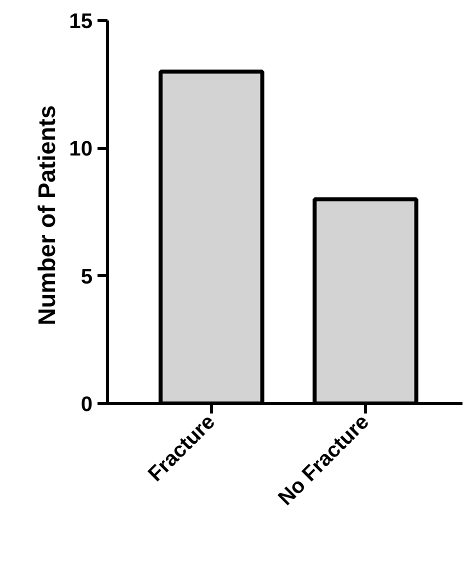  Describe the element at coordinates (81, 21) in the screenshot. I see `y-tick-label: 15` at that location.